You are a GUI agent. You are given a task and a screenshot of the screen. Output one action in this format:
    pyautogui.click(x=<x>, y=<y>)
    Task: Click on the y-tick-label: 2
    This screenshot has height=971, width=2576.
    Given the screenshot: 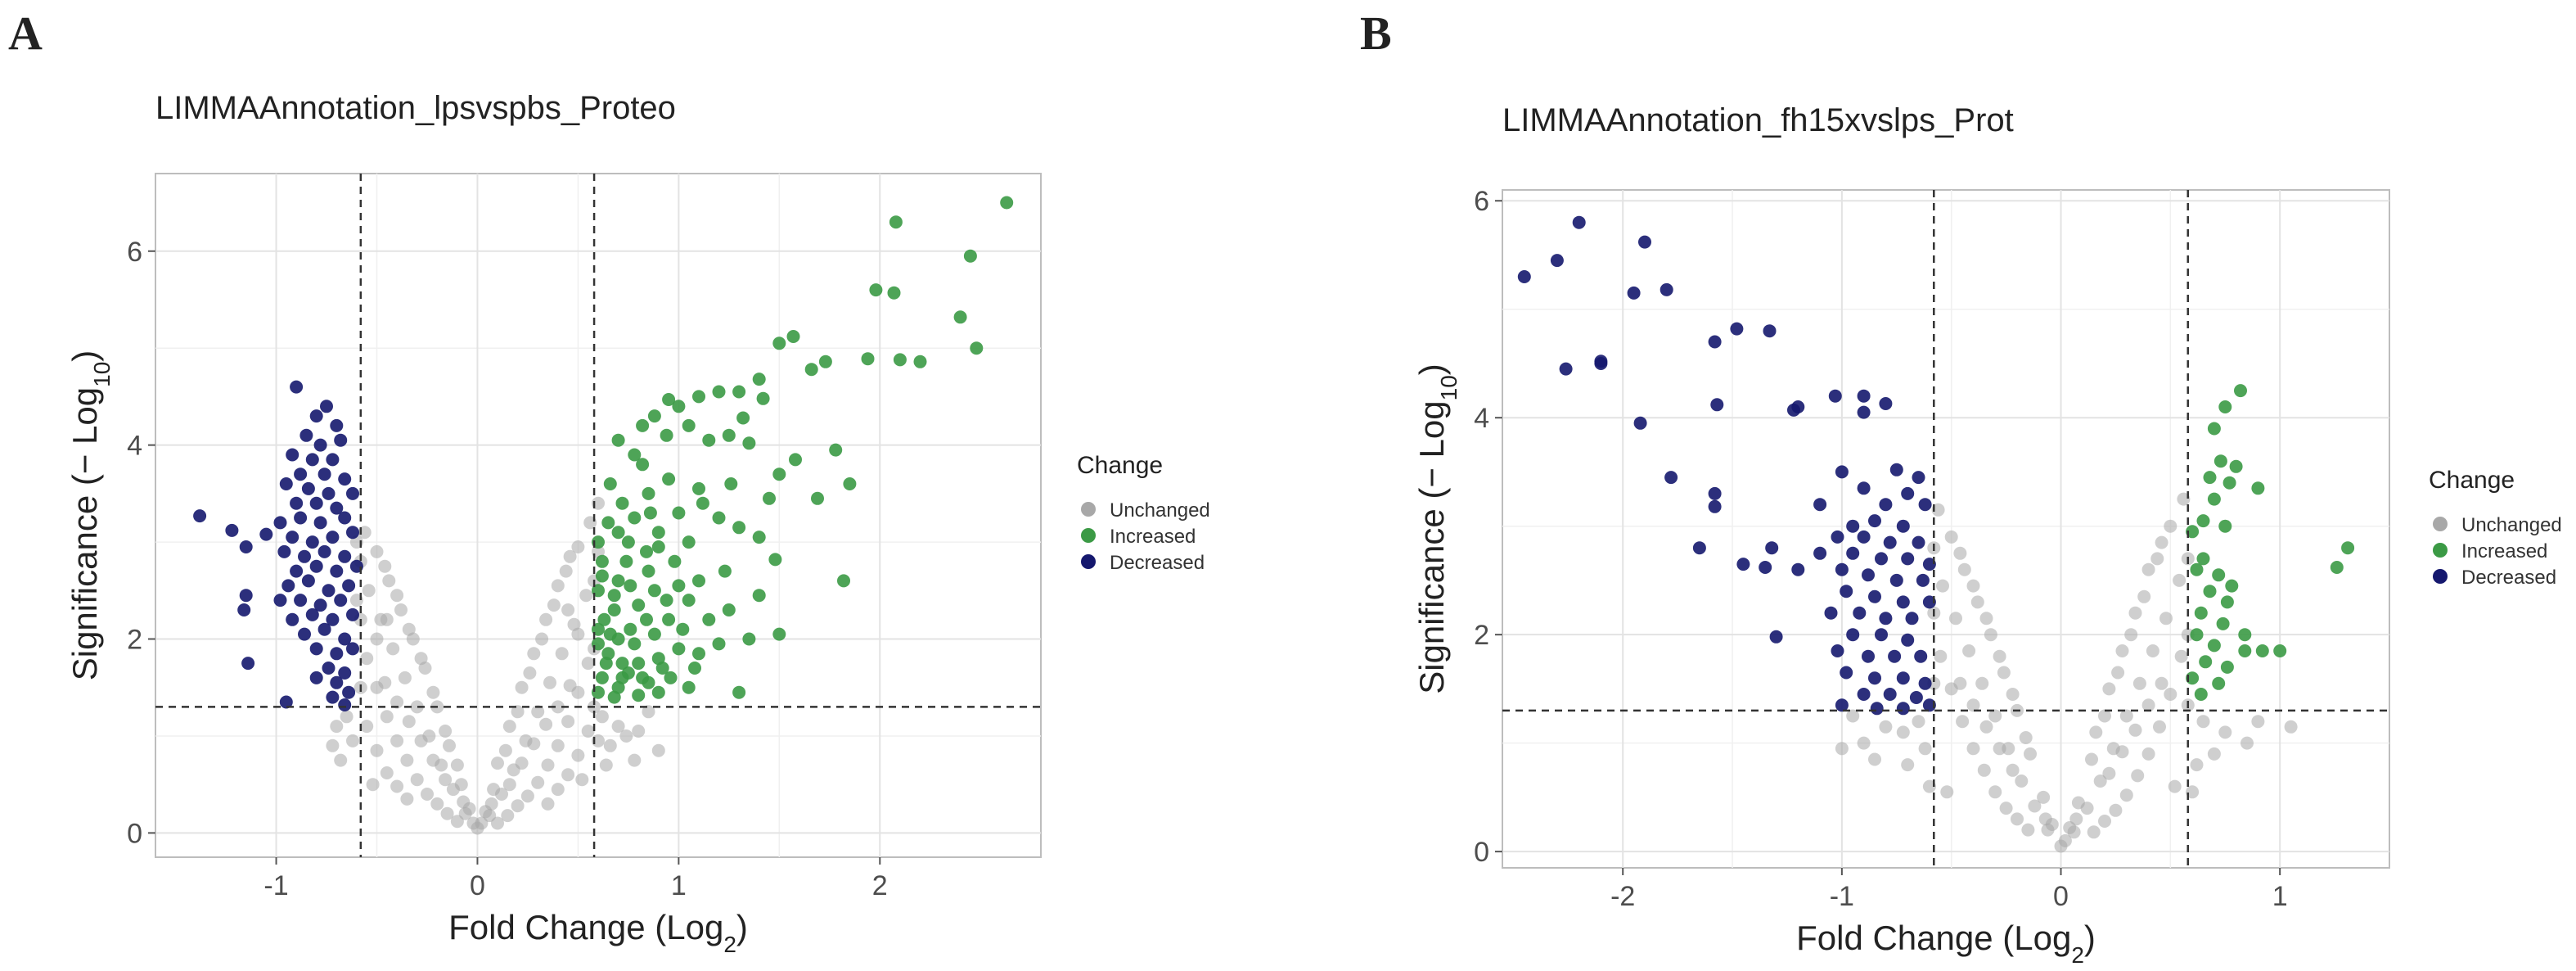 What is the action you would take?
    pyautogui.click(x=134, y=640)
    